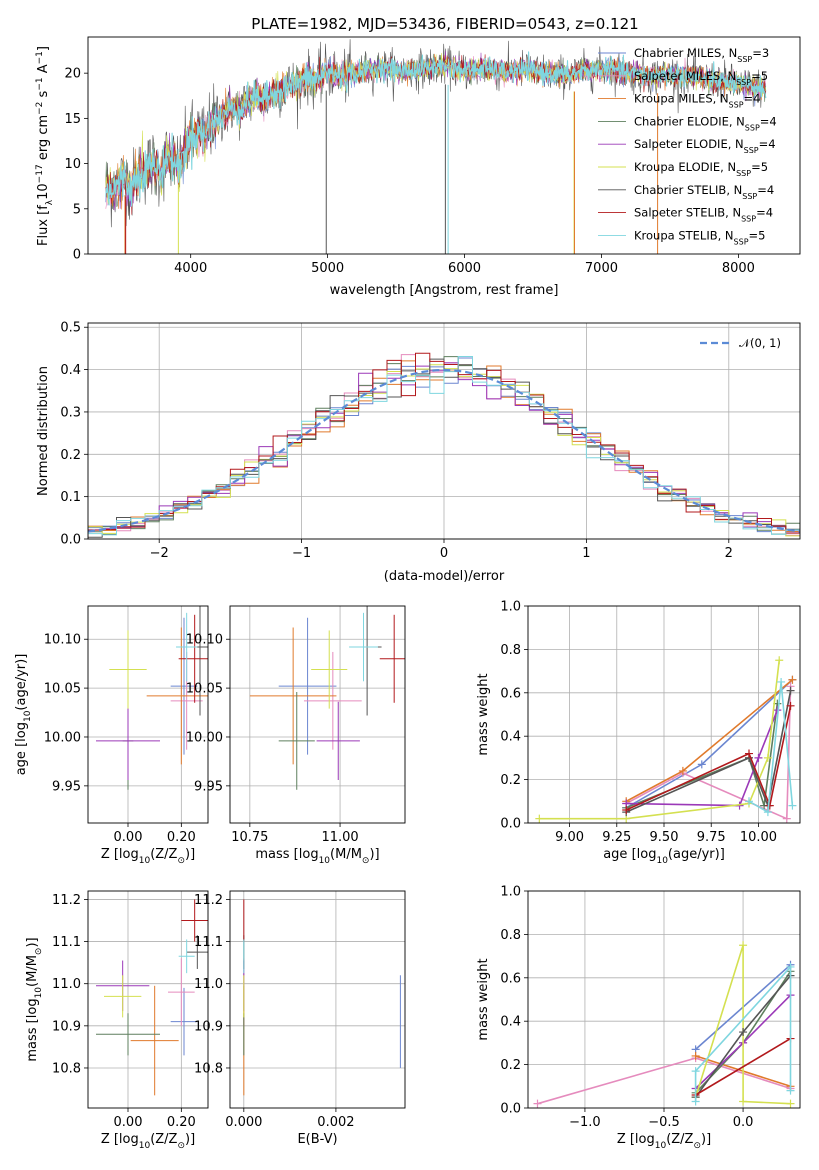 The width and height of the screenshot is (819, 1170). I want to click on y-tick-label: 1.0, so click(510, 607).